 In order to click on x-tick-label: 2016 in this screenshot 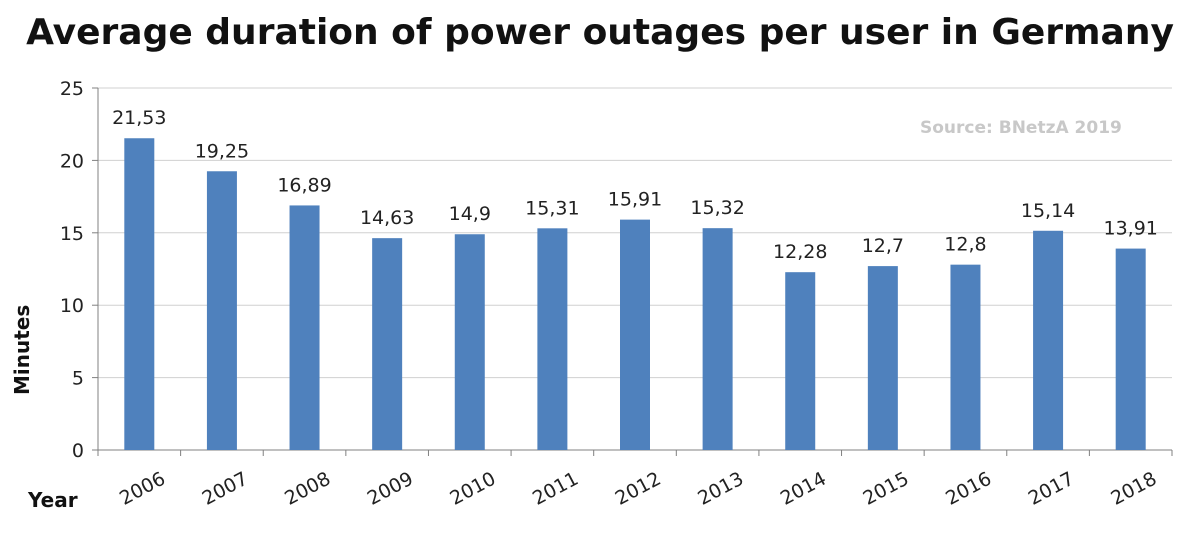, I will do `click(968, 489)`.